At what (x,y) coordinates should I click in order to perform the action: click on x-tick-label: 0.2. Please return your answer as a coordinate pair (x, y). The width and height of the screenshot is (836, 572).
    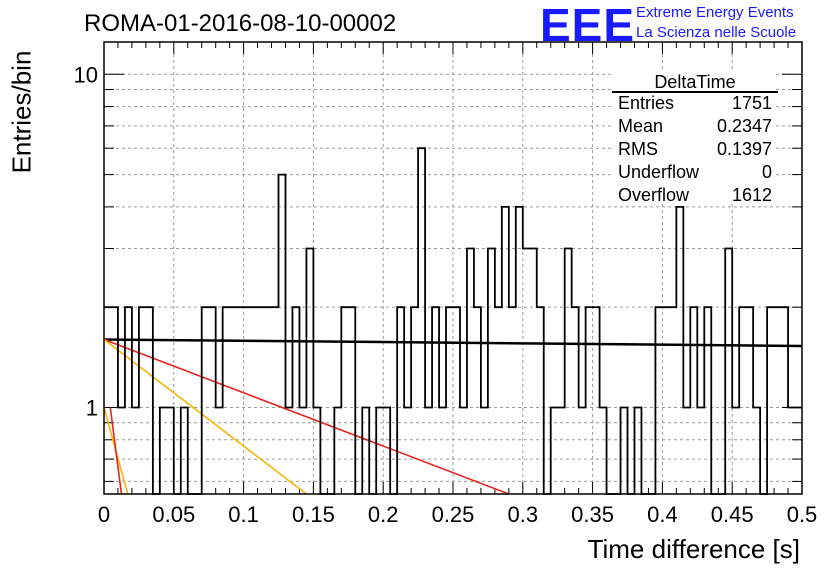
    Looking at the image, I should click on (383, 514).